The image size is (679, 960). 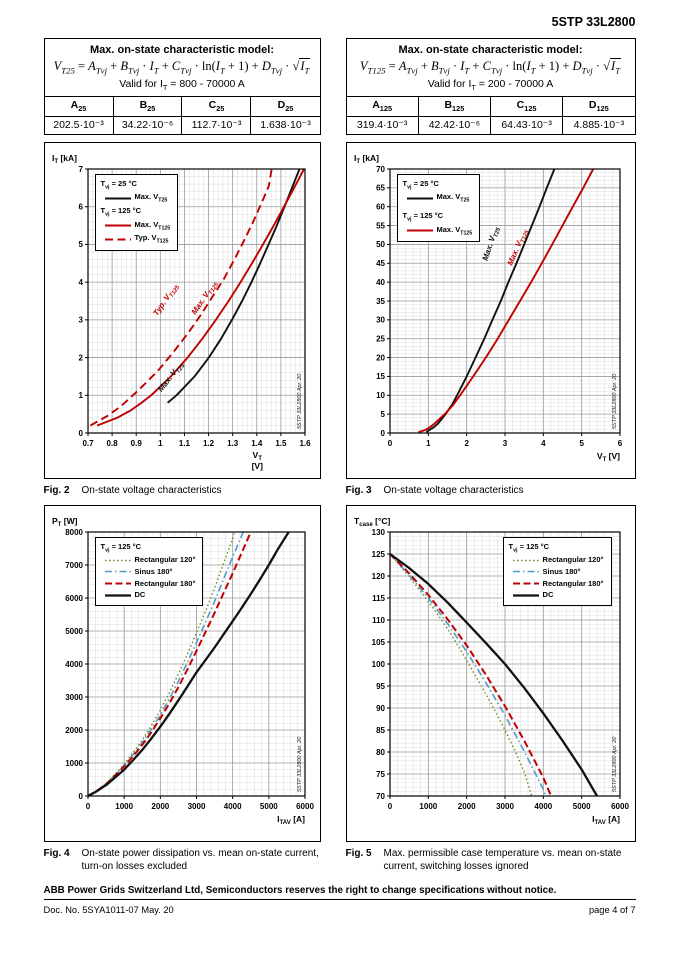 I want to click on figure-caption-text: On-state voltage characteristics, so click(x=151, y=490).